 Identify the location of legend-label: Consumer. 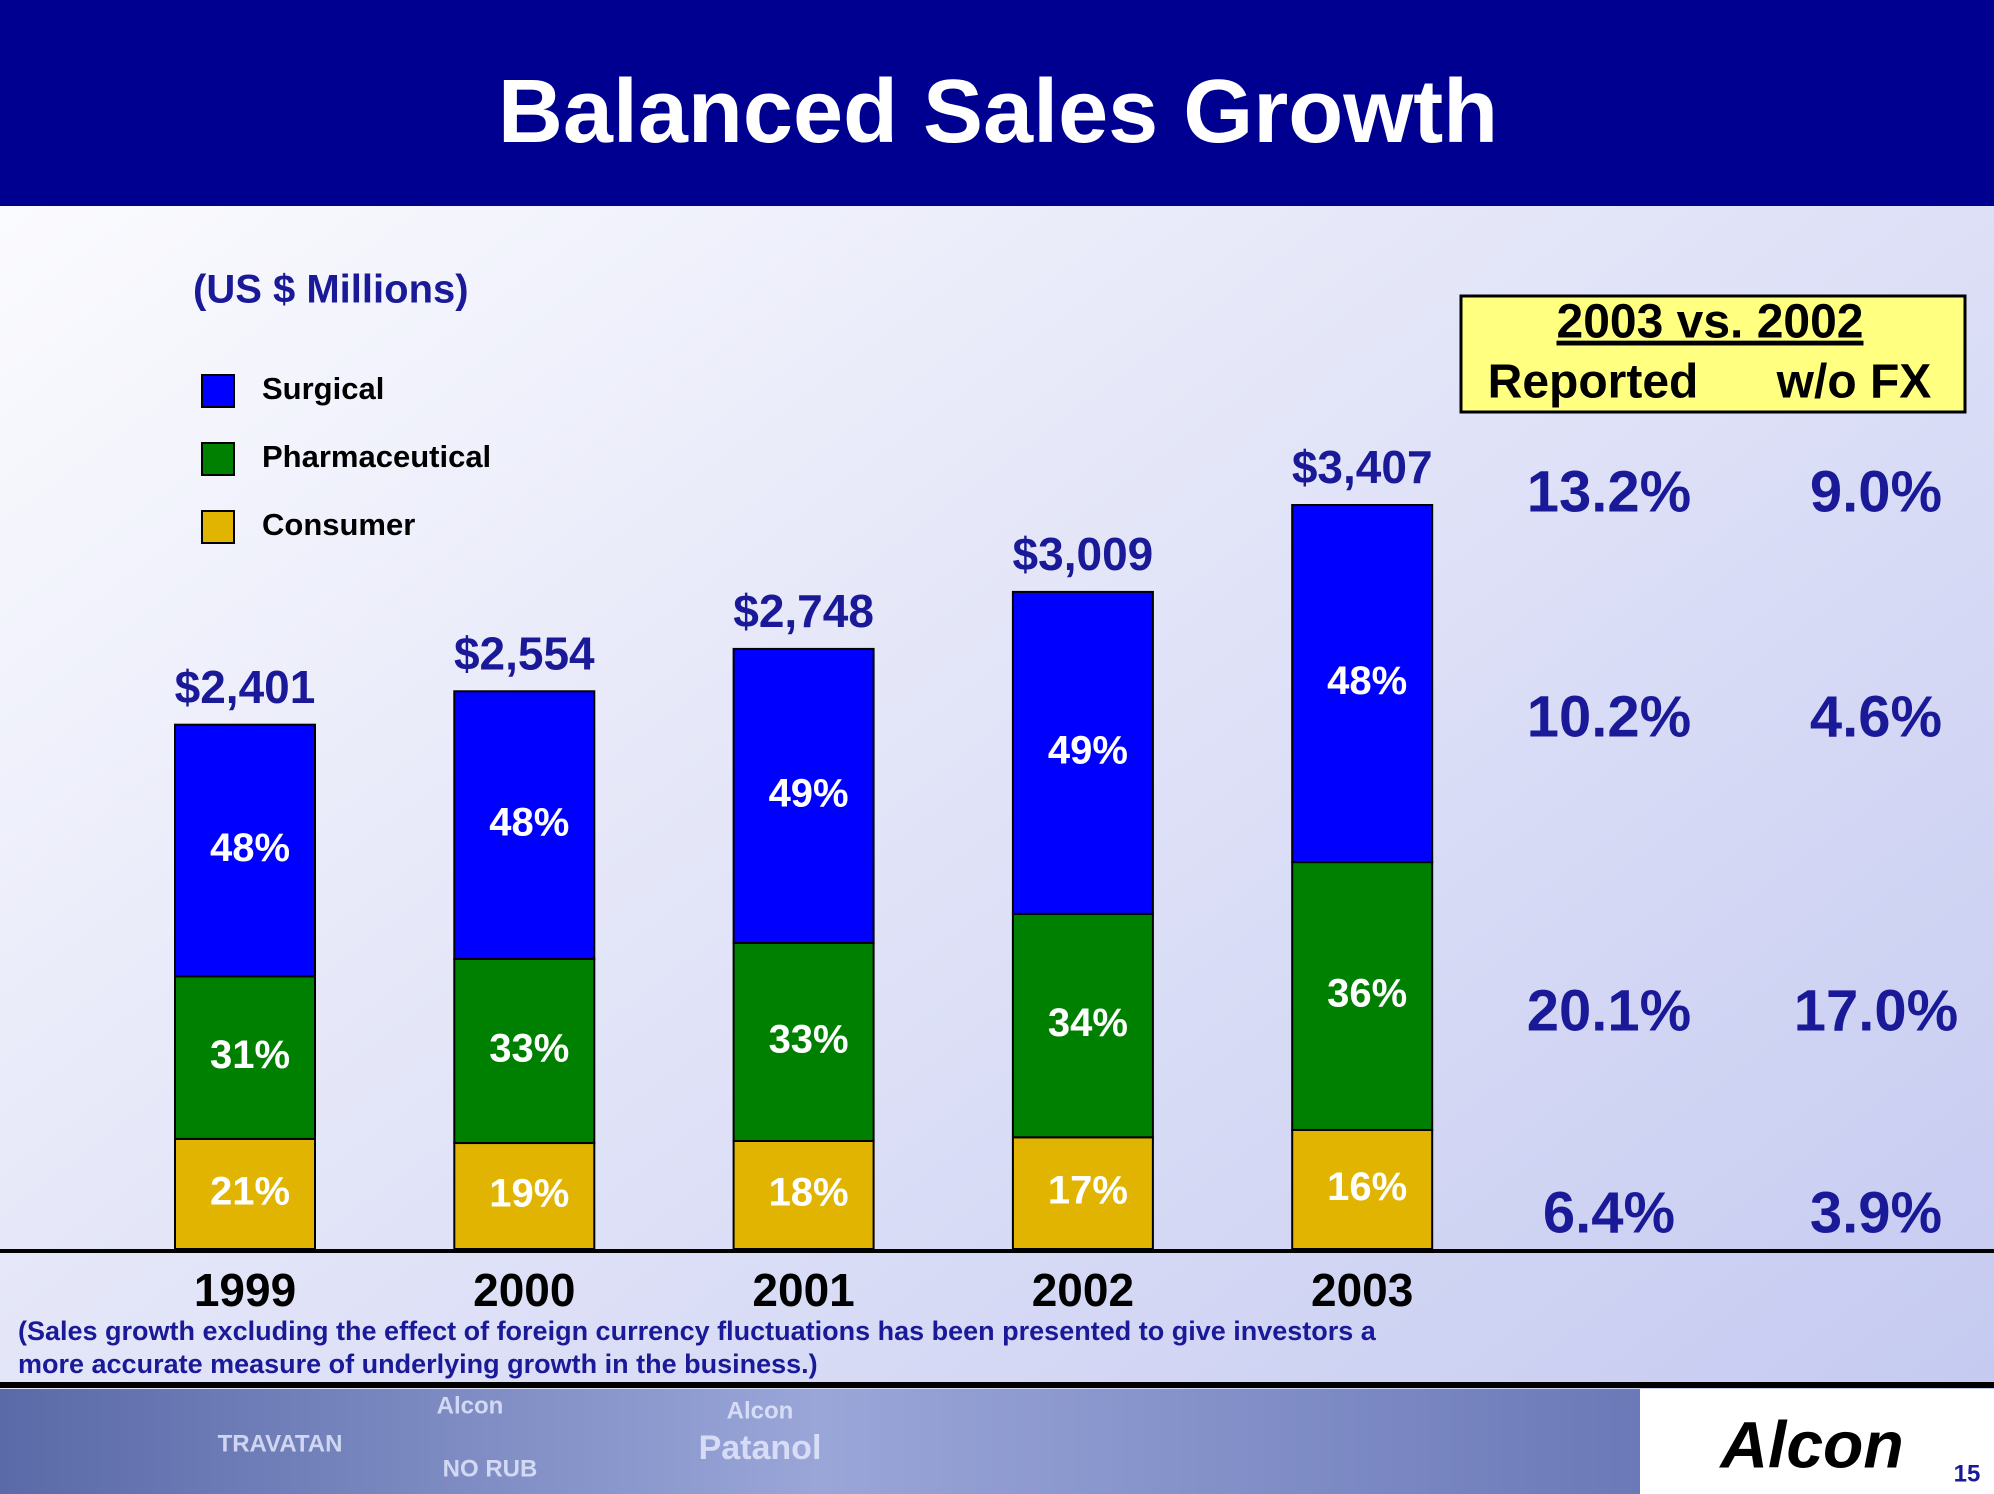
(338, 524).